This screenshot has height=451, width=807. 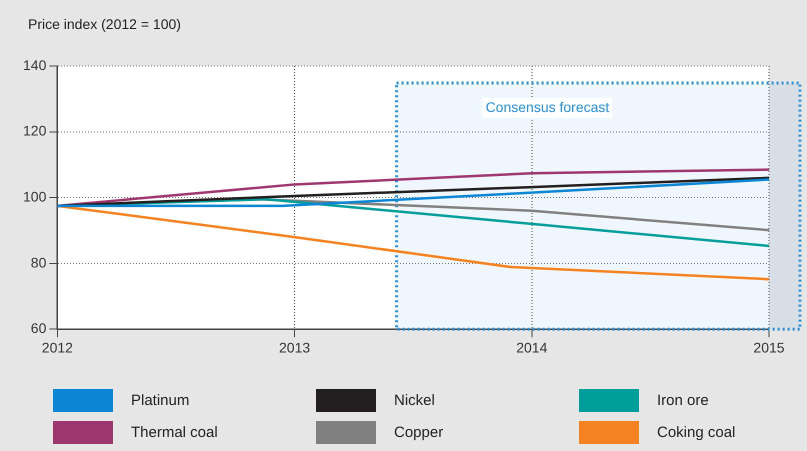 I want to click on x-tick-label: 2014, so click(x=532, y=347).